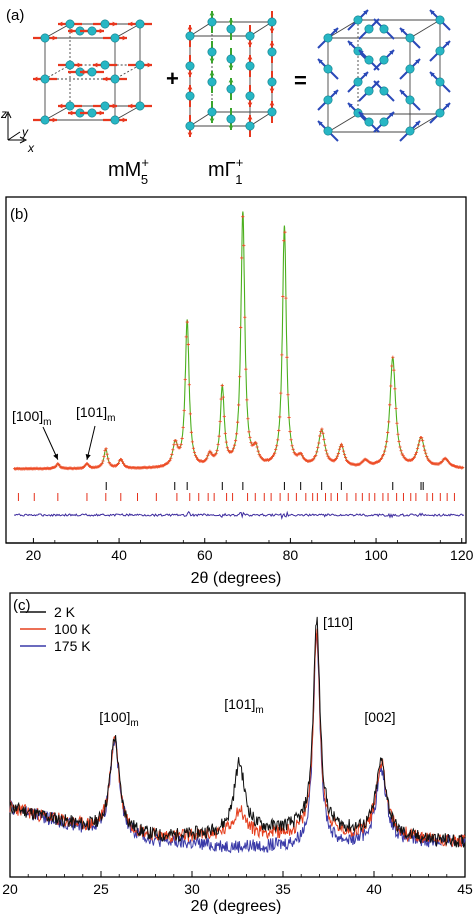  Describe the element at coordinates (291, 555) in the screenshot. I see `x-tick-label: 80` at that location.